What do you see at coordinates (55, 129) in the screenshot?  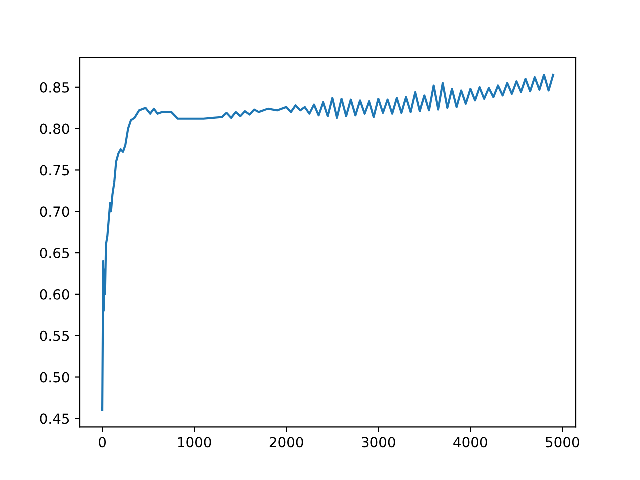 I see `y-tick-label: 0.80` at bounding box center [55, 129].